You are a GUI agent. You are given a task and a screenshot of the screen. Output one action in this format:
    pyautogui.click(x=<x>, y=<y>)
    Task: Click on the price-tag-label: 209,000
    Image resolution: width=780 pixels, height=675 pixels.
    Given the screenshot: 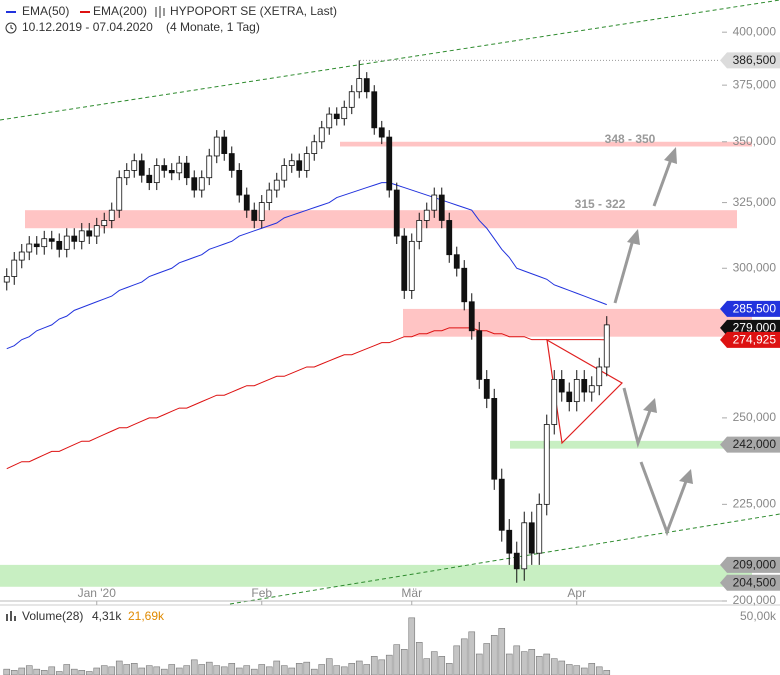 What is the action you would take?
    pyautogui.click(x=755, y=565)
    